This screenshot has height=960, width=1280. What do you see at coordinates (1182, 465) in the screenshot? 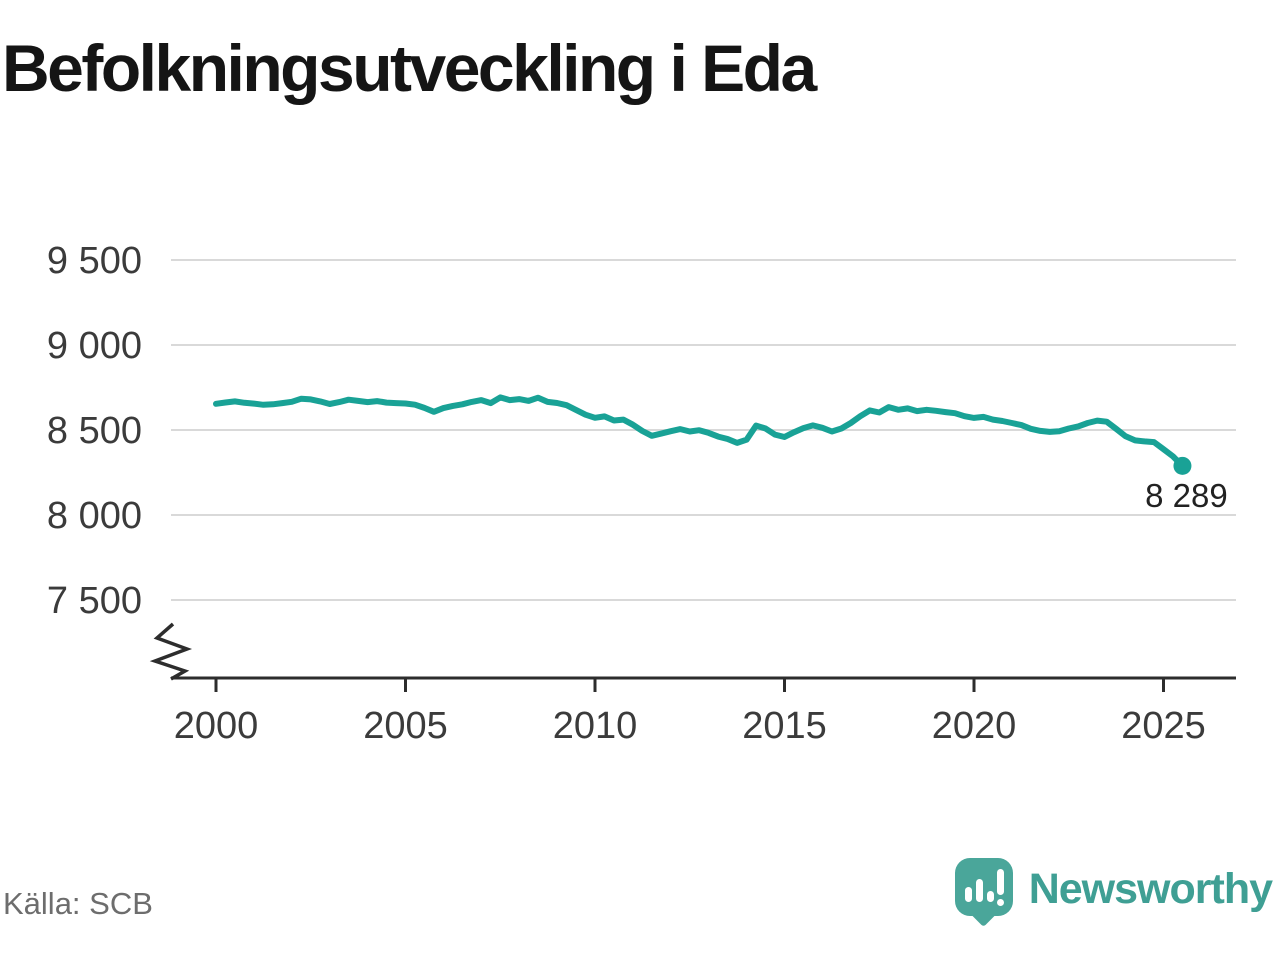
I see `last-value-dot` at bounding box center [1182, 465].